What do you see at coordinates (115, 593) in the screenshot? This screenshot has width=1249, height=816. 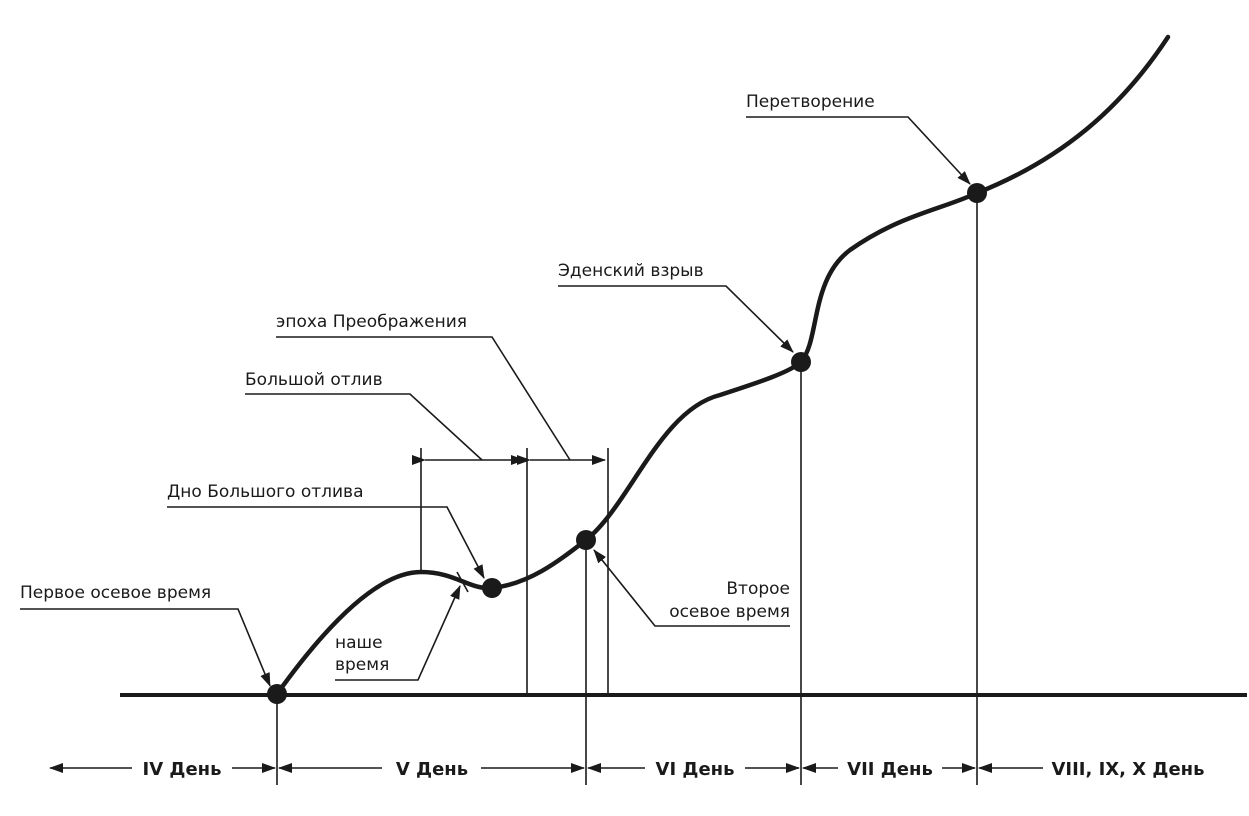 I see `label-first-axial: Первое осевое время` at bounding box center [115, 593].